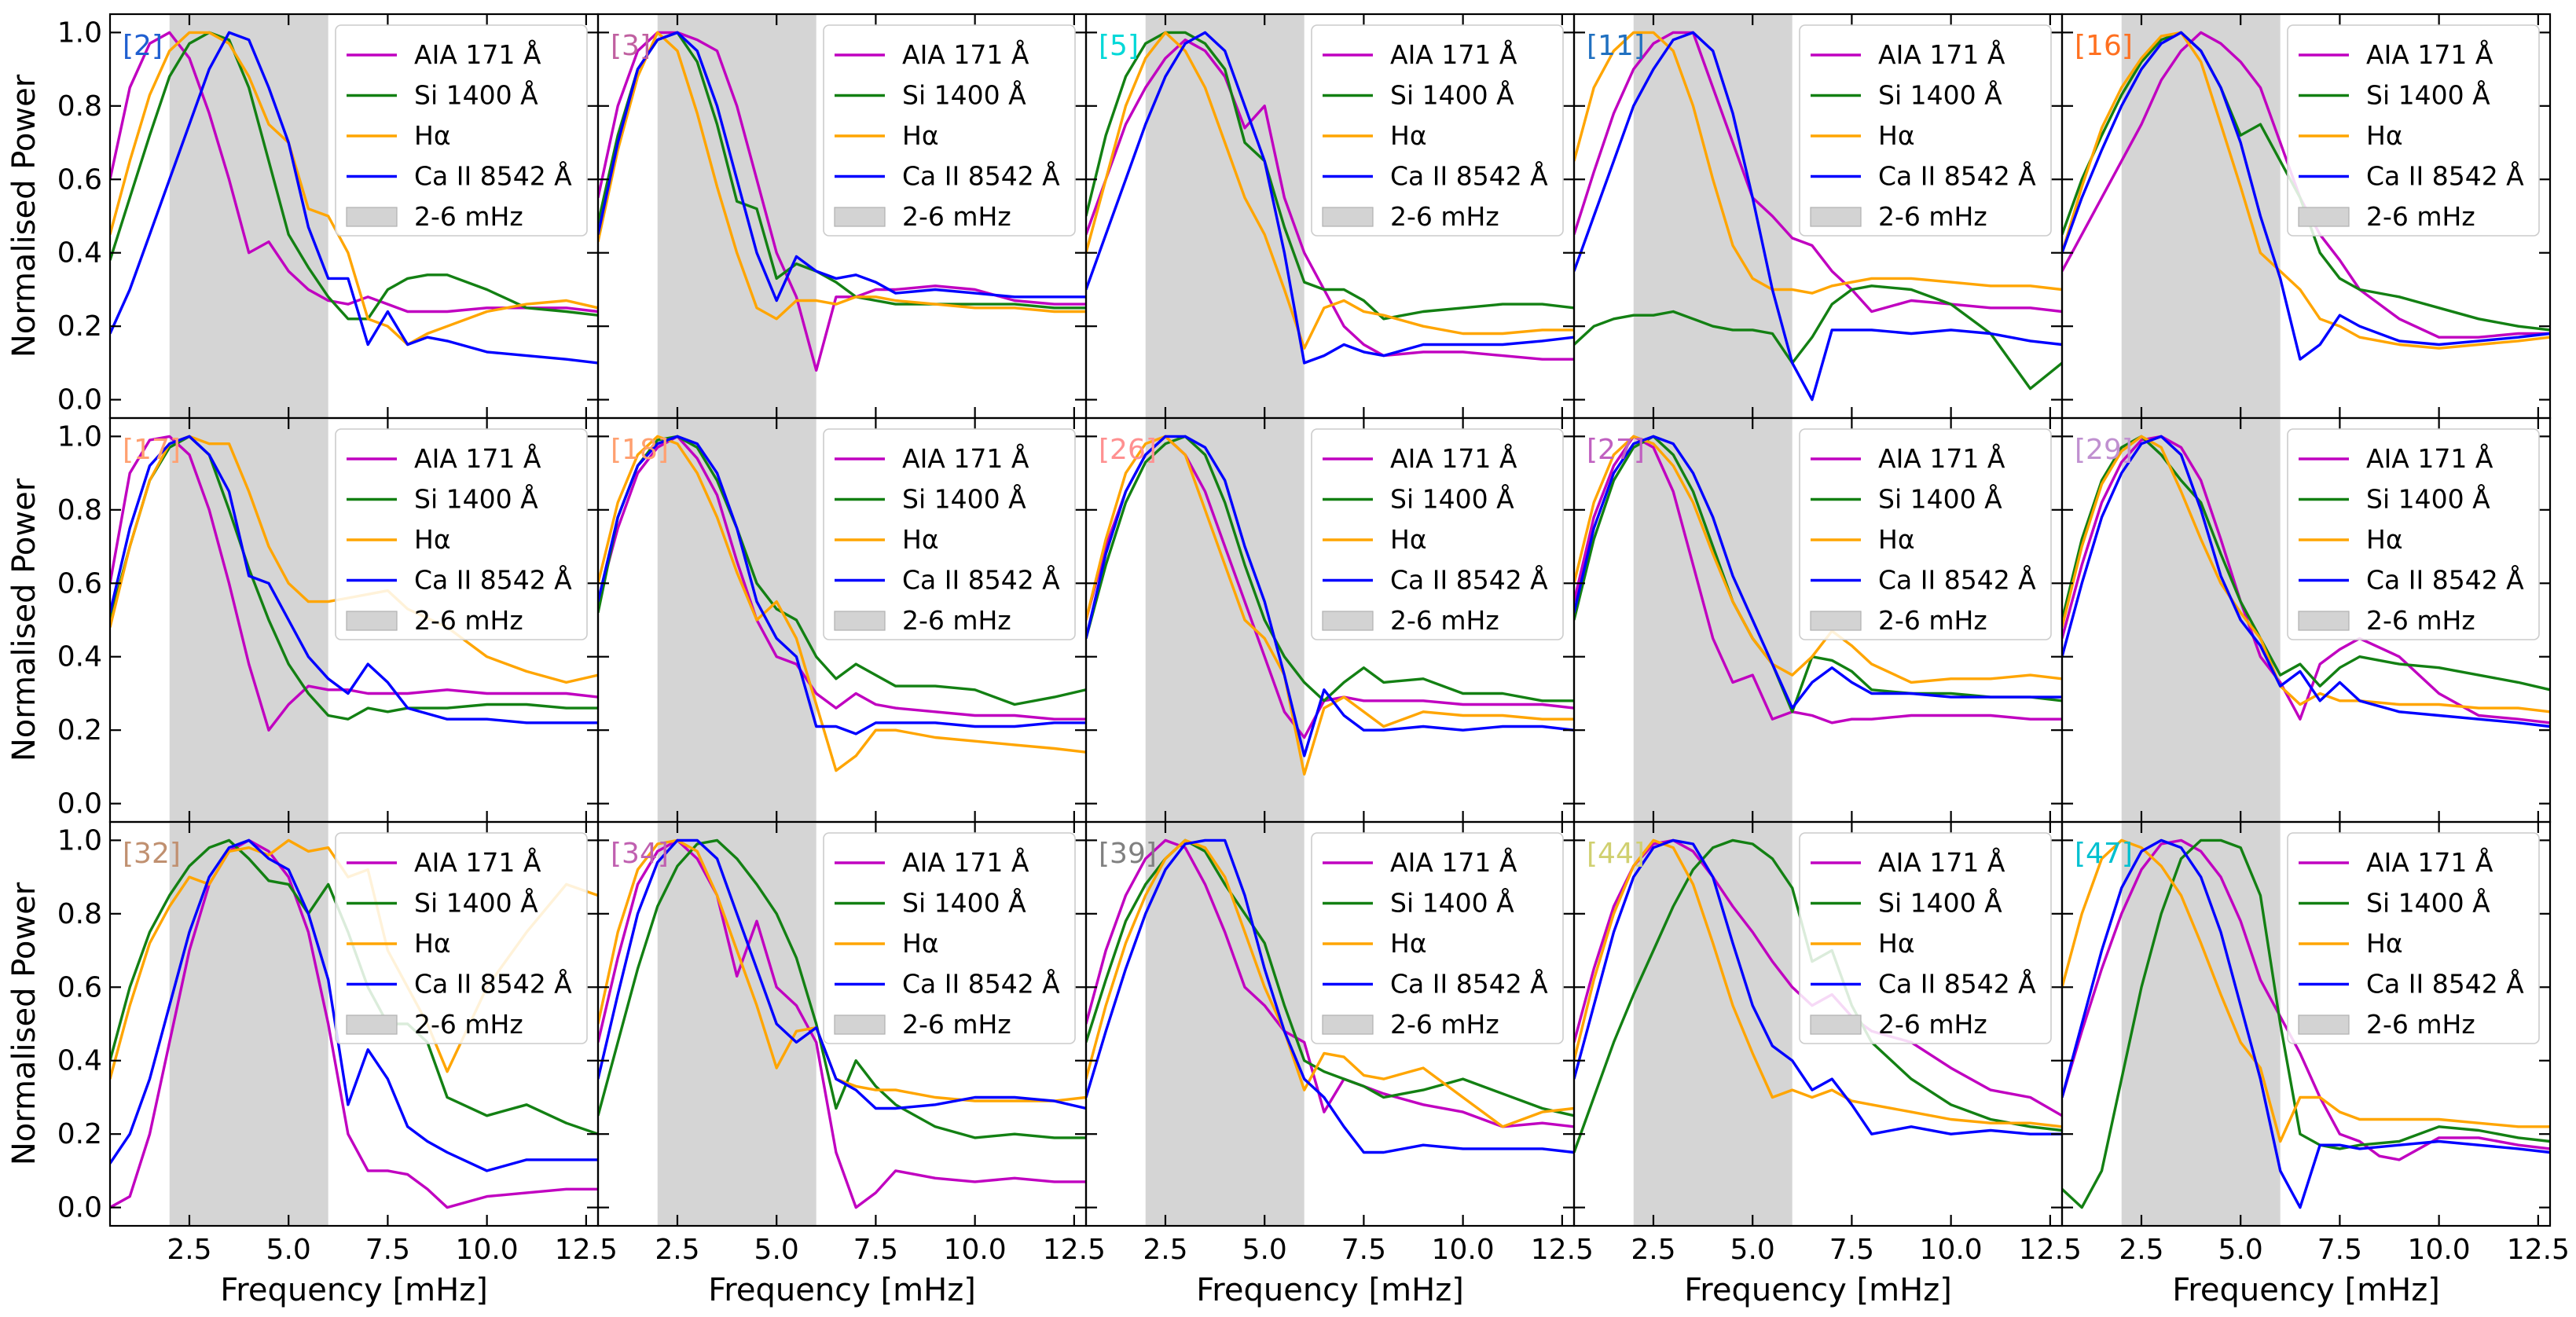  I want to click on panel-label: [26], so click(1128, 450).